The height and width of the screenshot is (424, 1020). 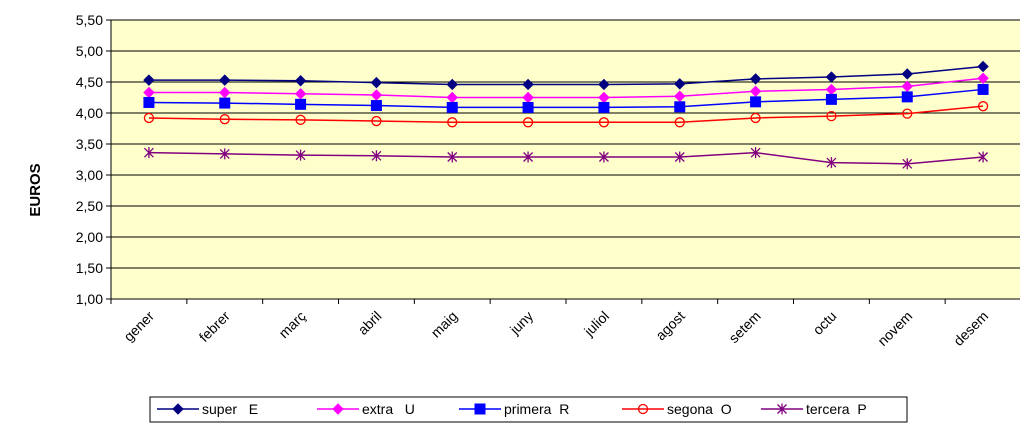 I want to click on legend-item: extra U, so click(x=366, y=409).